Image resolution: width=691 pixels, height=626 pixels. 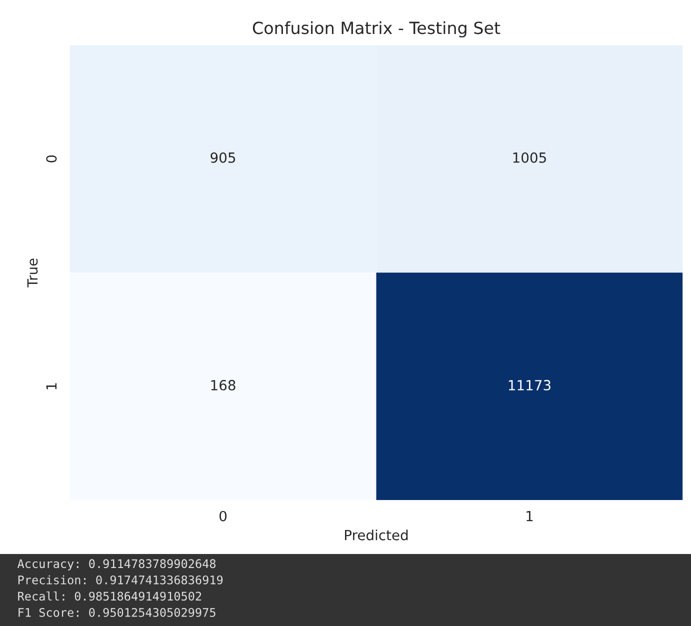 What do you see at coordinates (120, 579) in the screenshot?
I see `text: Precision: 0.9174741336836919` at bounding box center [120, 579].